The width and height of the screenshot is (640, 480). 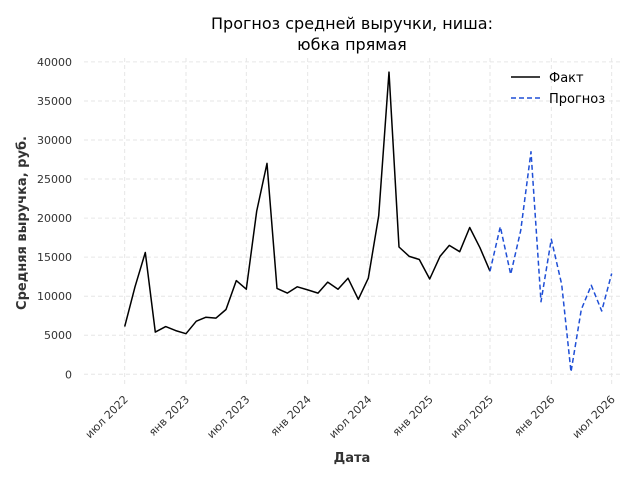 What do you see at coordinates (352, 44) in the screenshot?
I see `chart-title-line-2: юбка прямая` at bounding box center [352, 44].